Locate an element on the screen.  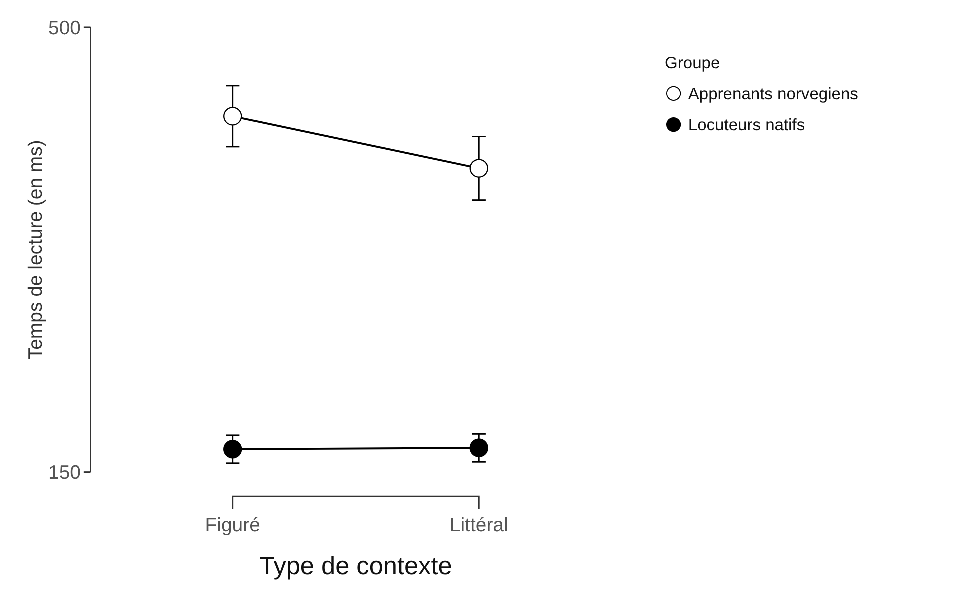
y-tick-label: 500 is located at coordinates (65, 28).